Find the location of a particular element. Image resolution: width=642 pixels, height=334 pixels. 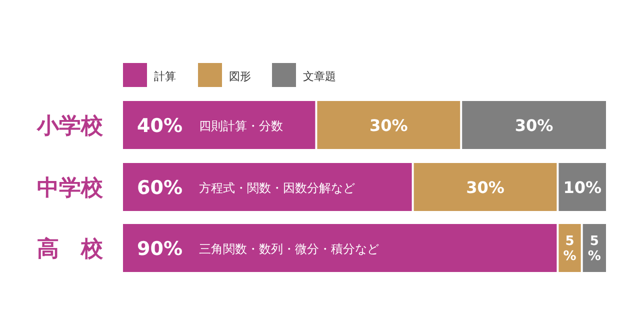

data-label: 40% is located at coordinates (159, 126).